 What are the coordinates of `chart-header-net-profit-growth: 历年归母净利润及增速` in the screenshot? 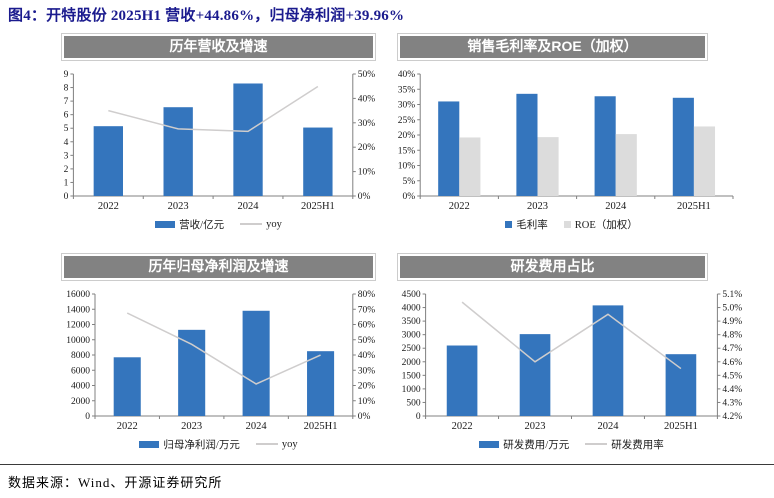 It's located at (218, 267).